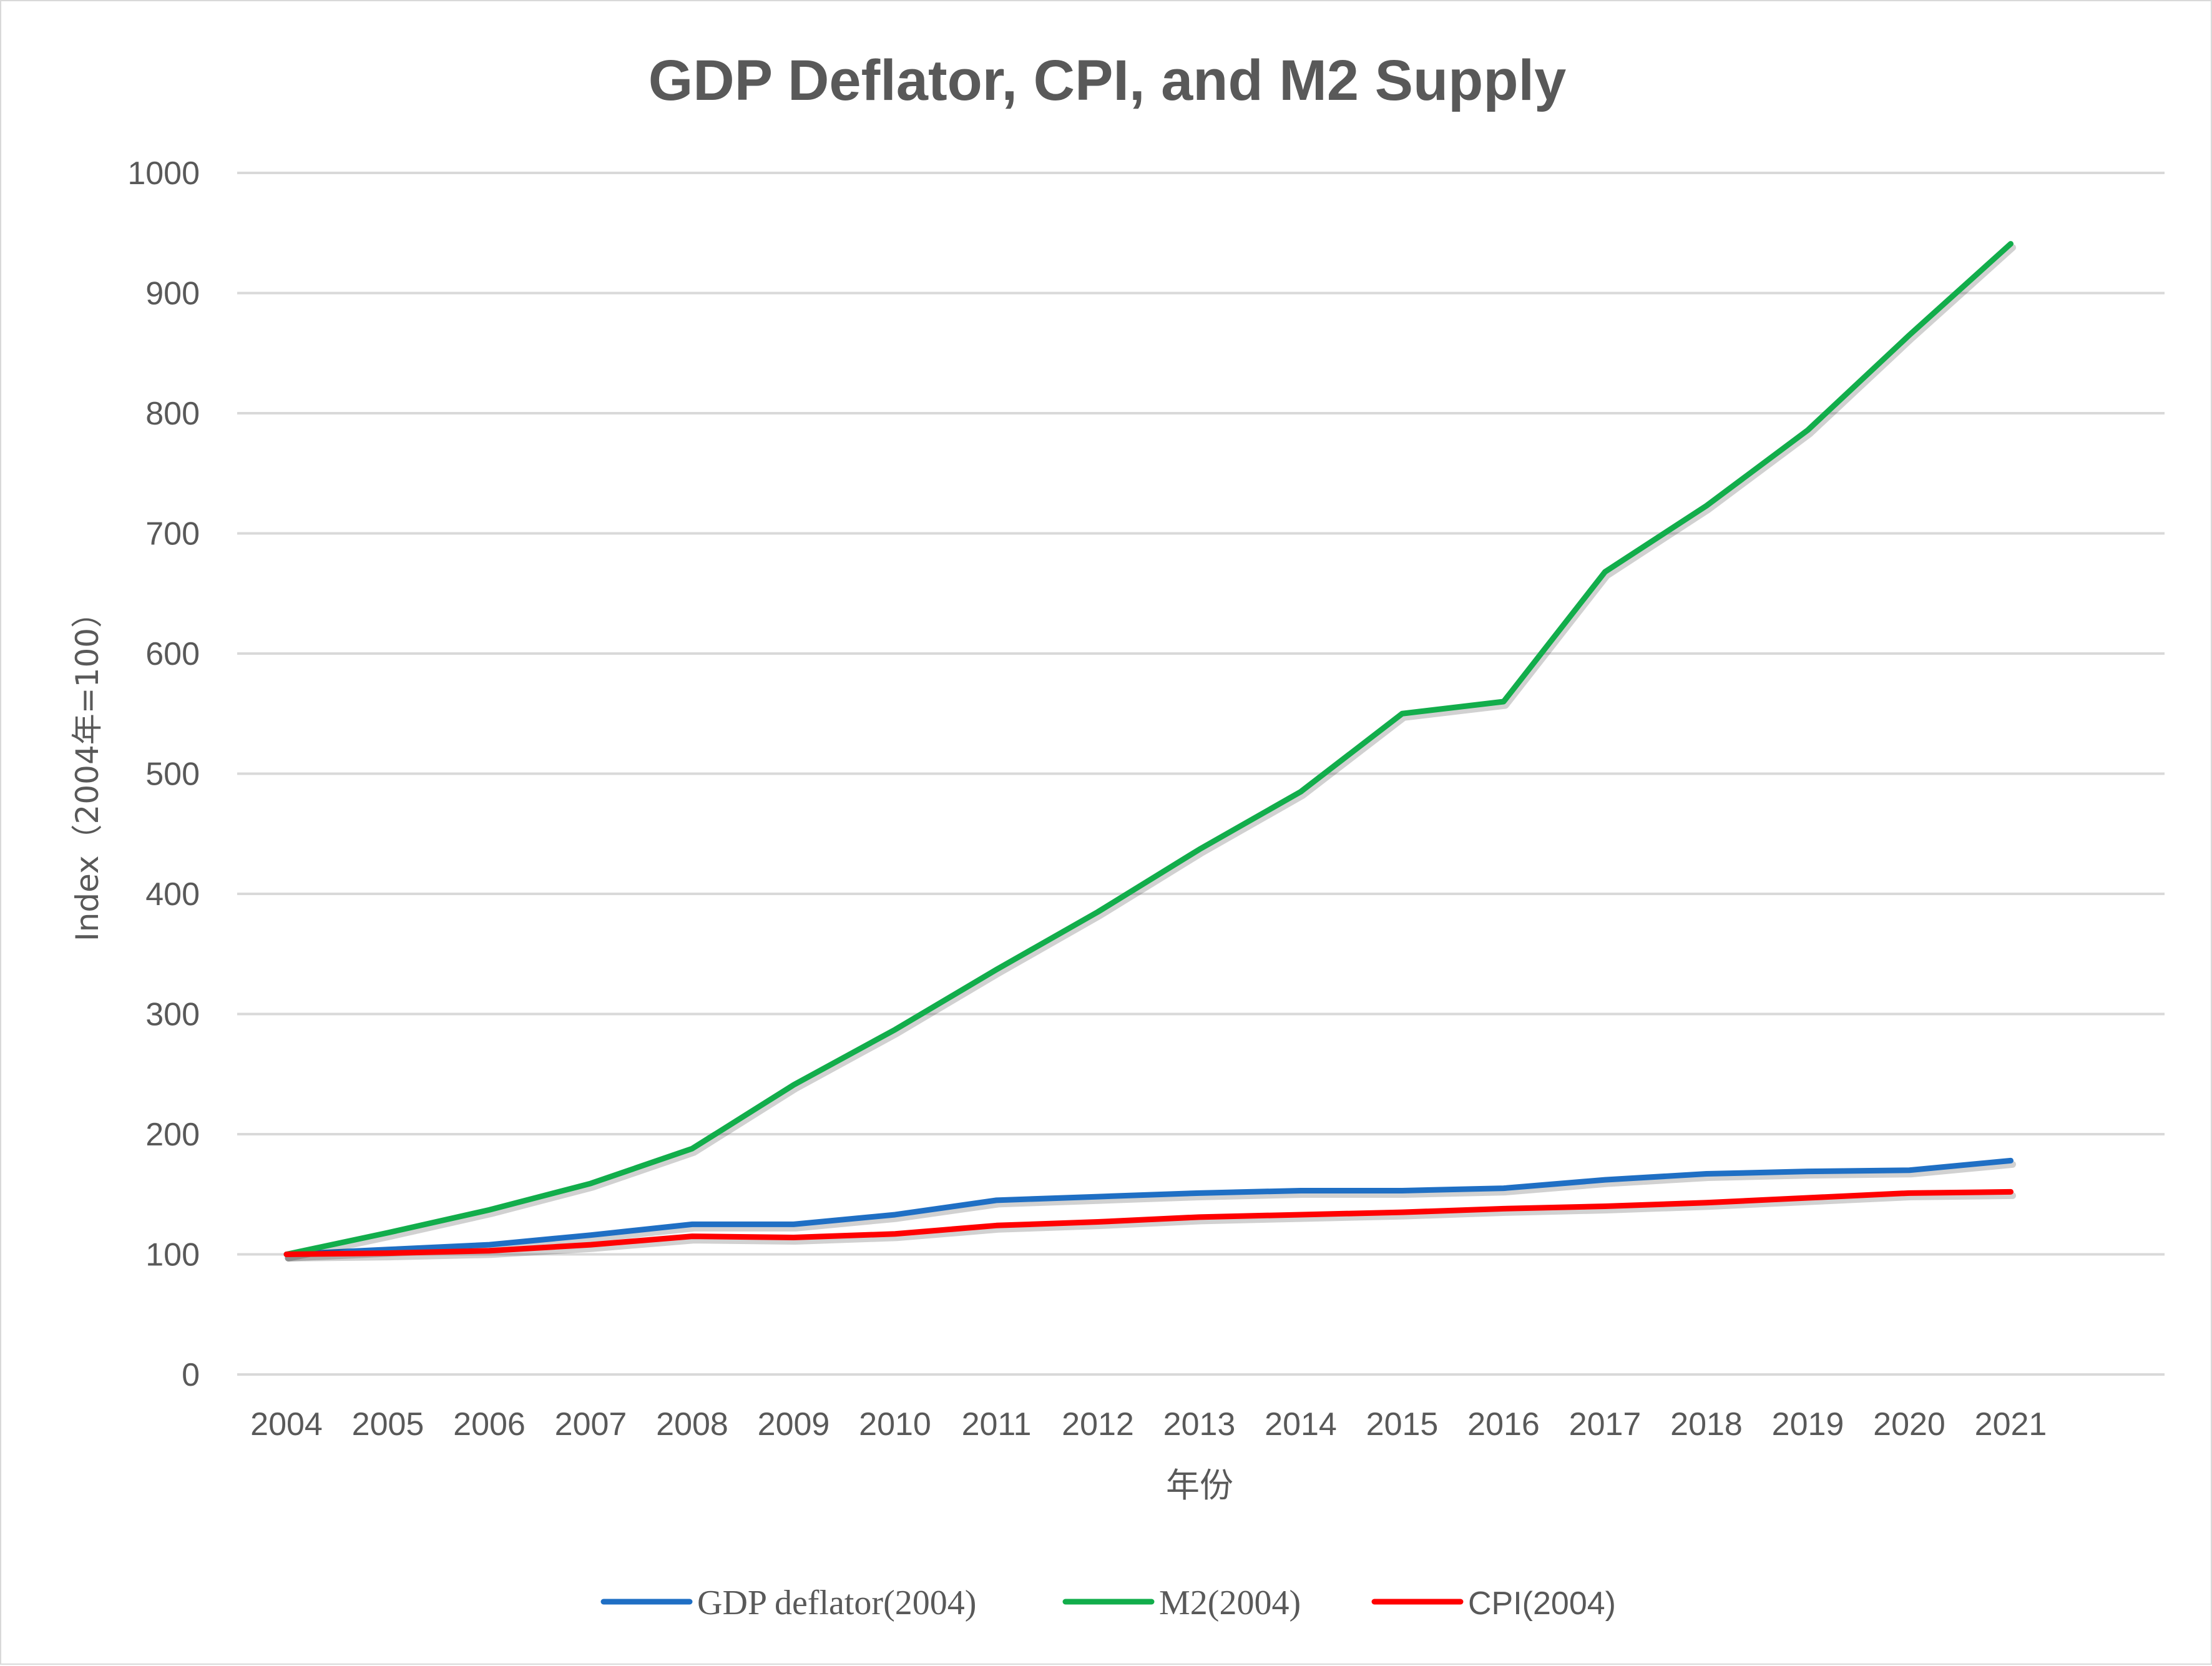 This screenshot has width=2212, height=1666. What do you see at coordinates (1909, 1424) in the screenshot?
I see `x-tick-label: 2020` at bounding box center [1909, 1424].